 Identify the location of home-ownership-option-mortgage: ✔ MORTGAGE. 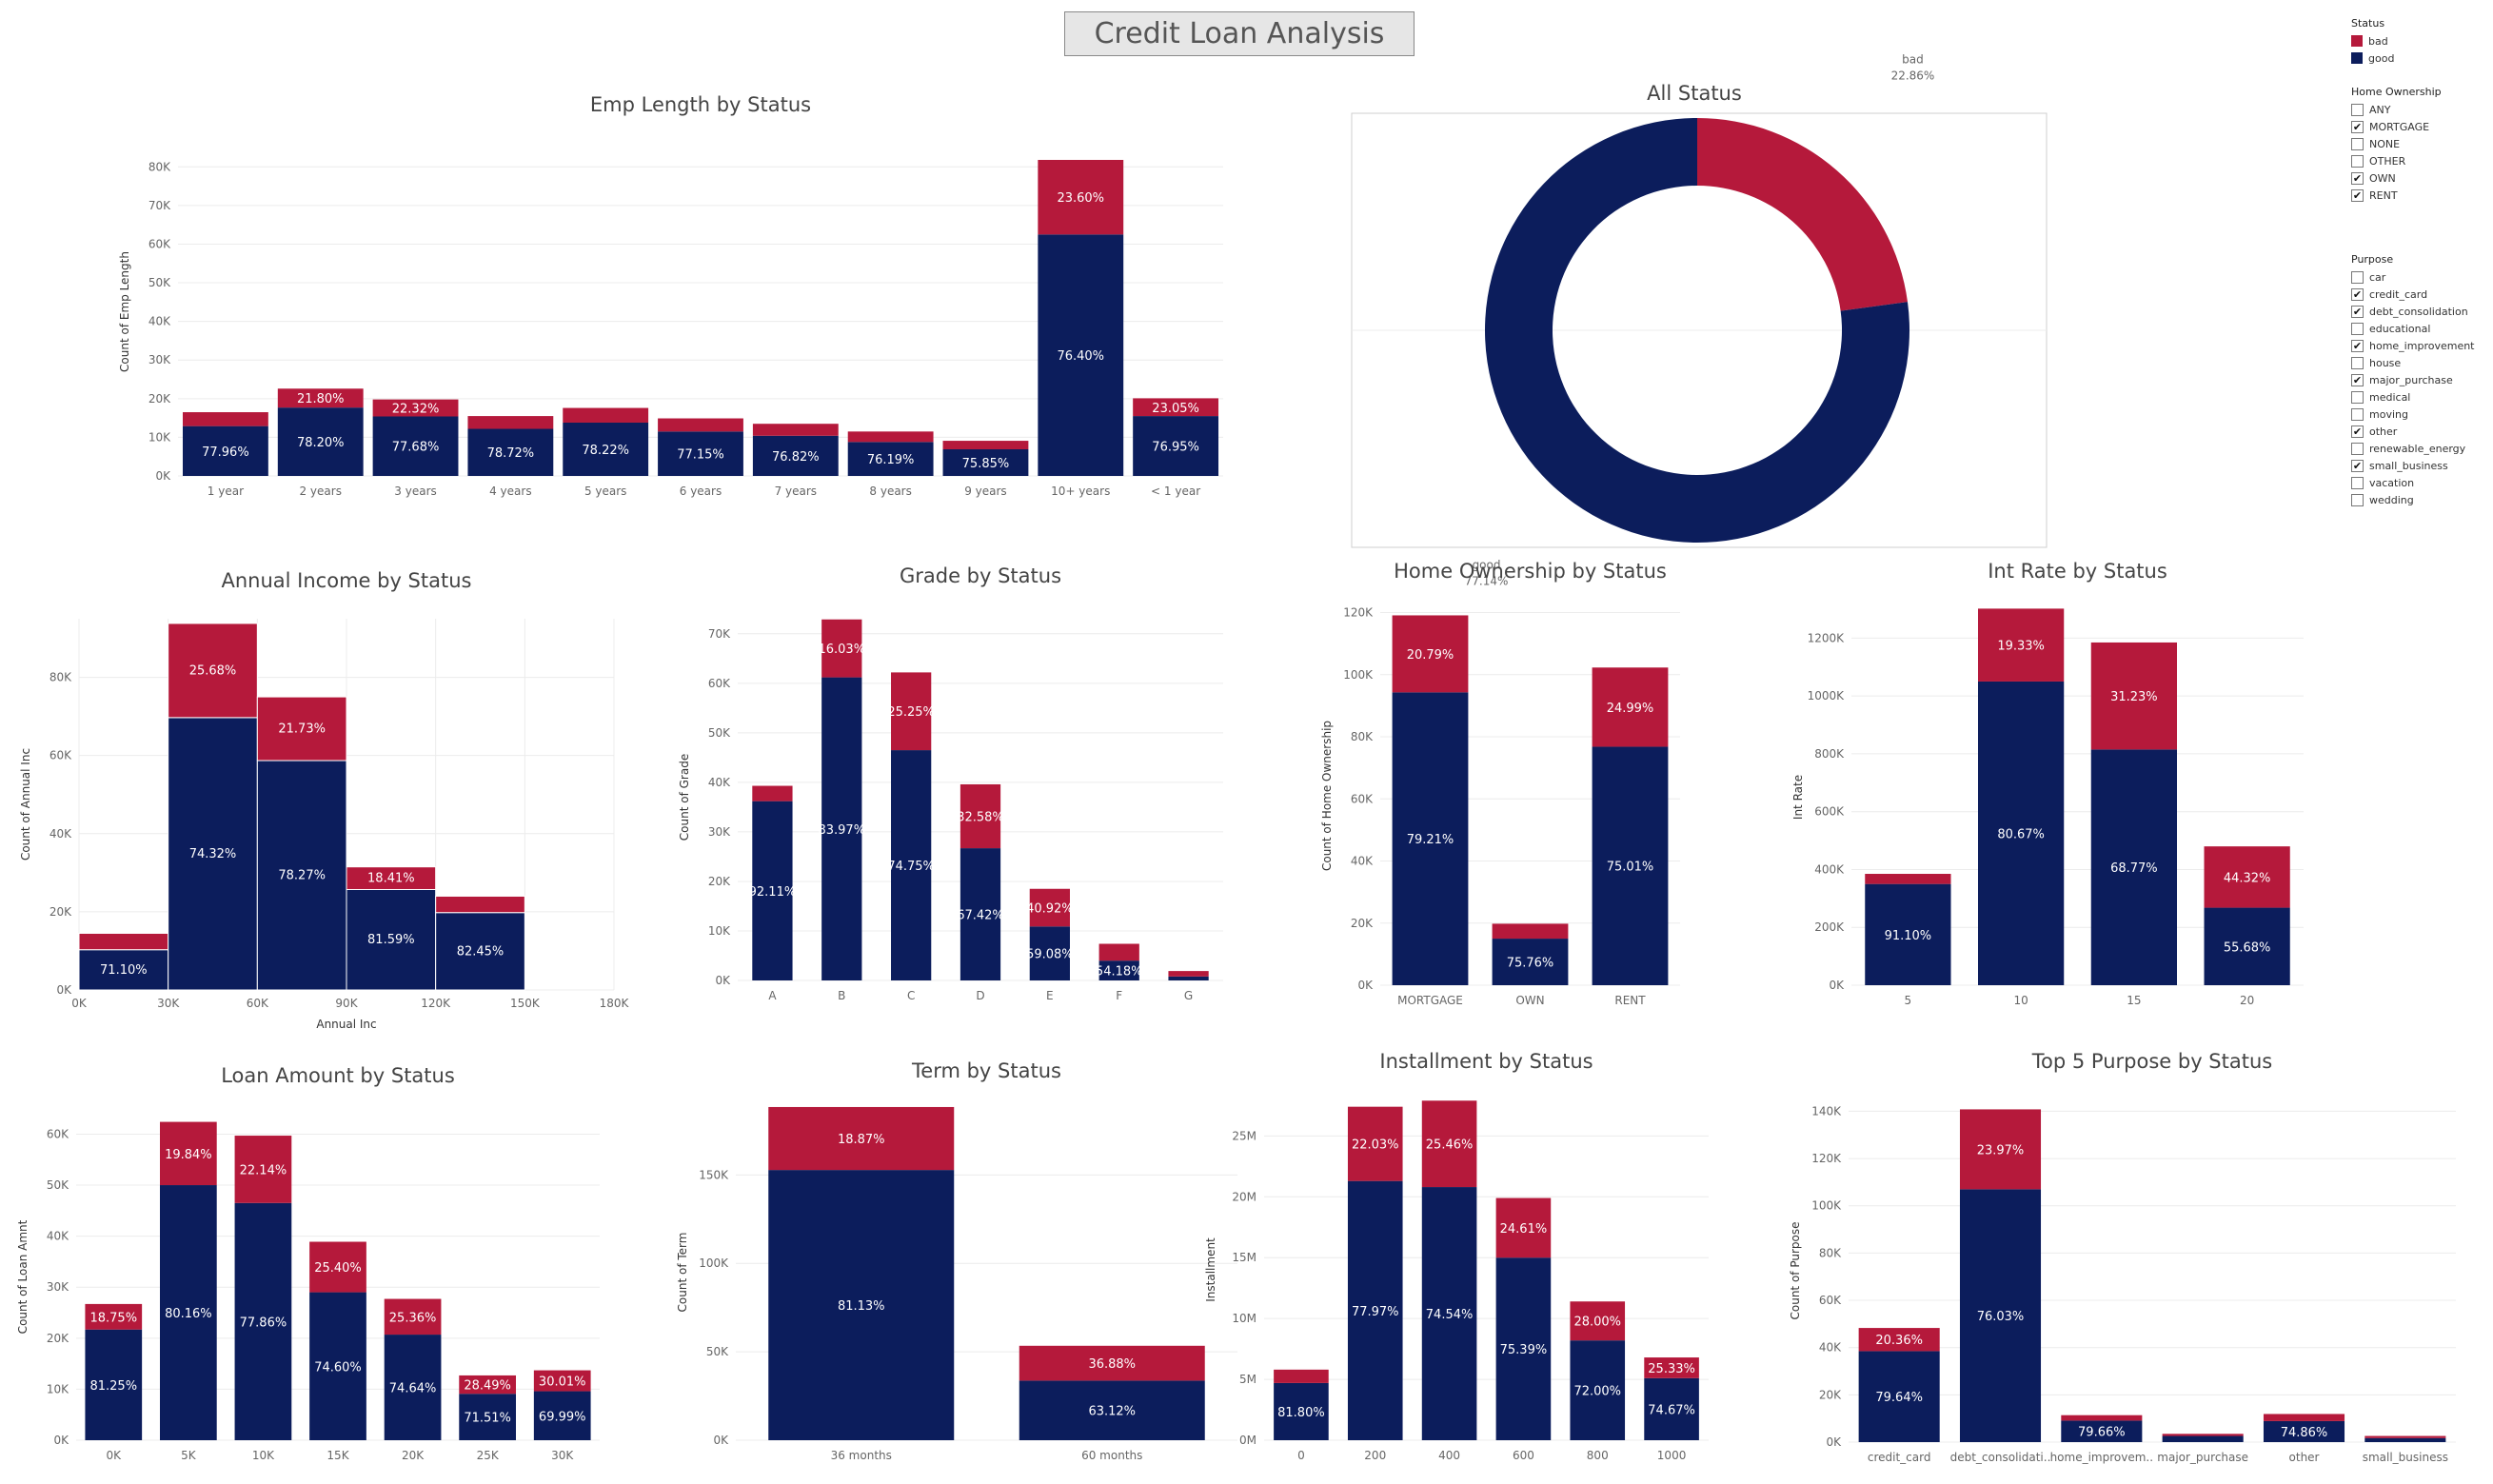
(2420, 127).